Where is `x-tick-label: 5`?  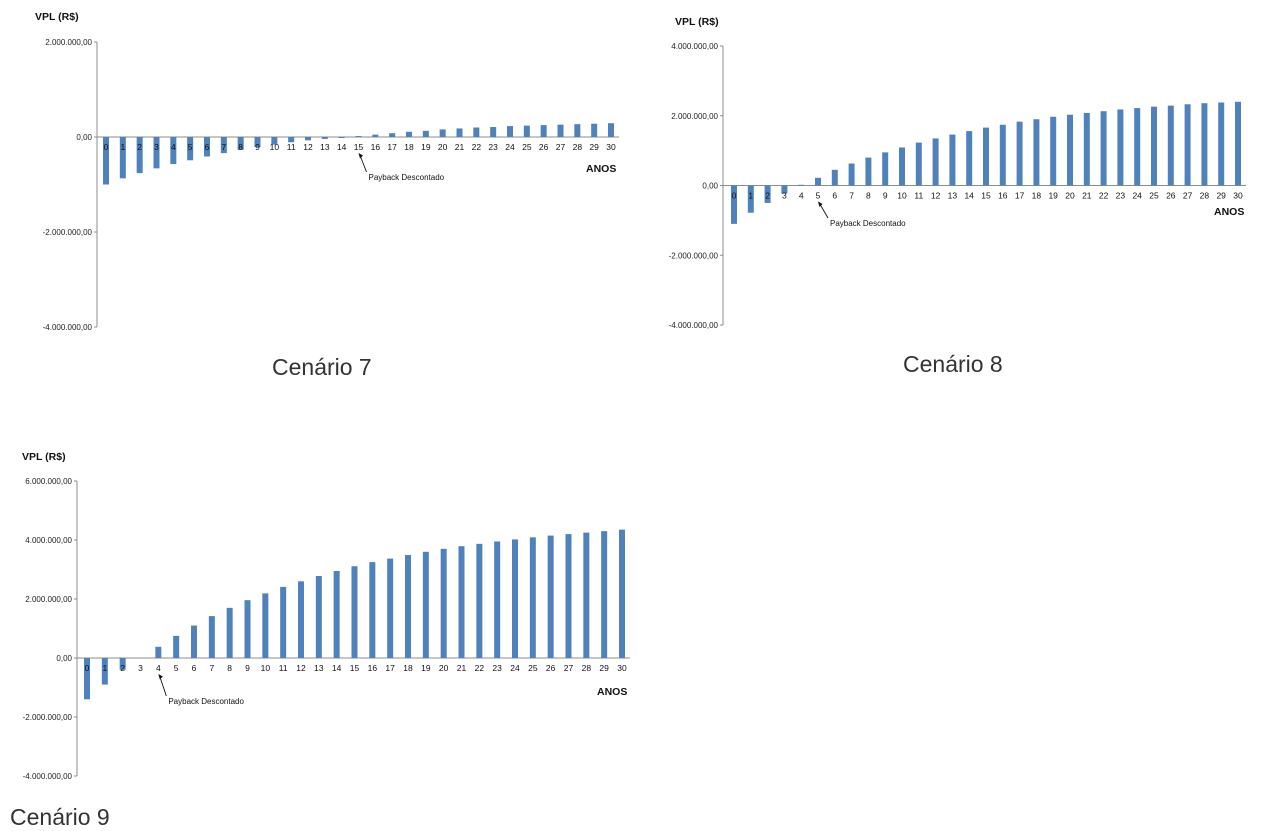
x-tick-label: 5 is located at coordinates (818, 196).